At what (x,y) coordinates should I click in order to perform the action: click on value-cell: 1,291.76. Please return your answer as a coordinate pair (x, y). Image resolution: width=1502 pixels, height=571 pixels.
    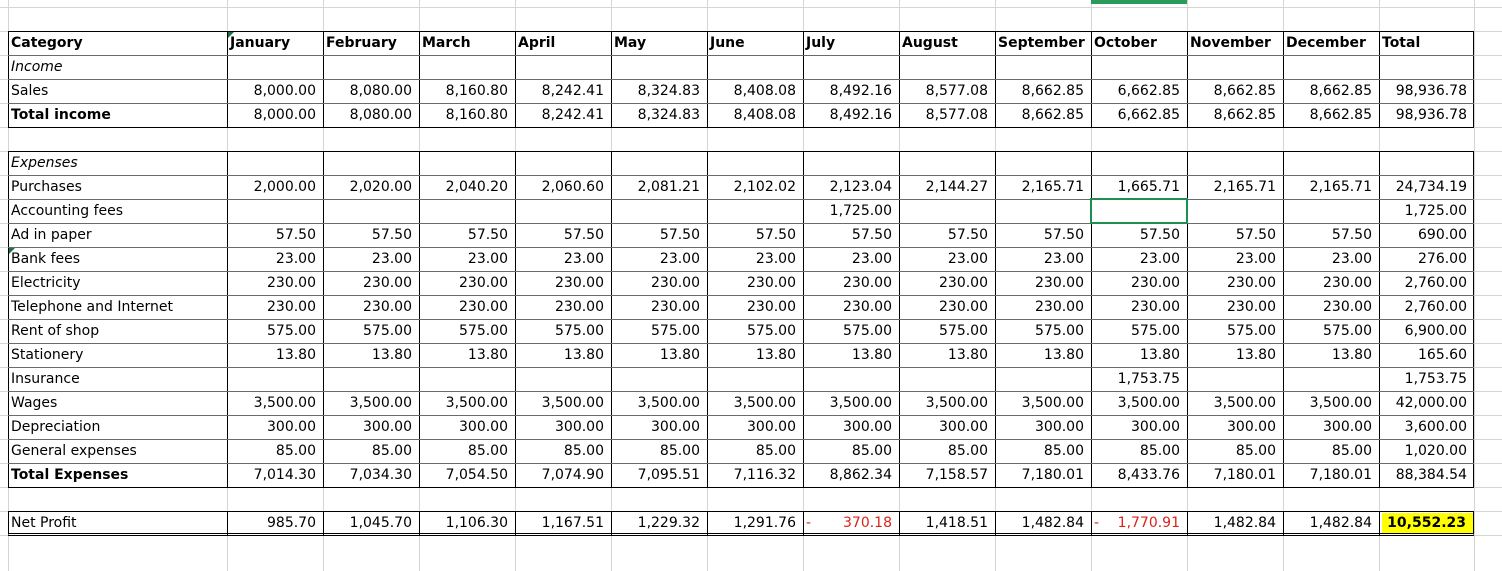
    Looking at the image, I should click on (764, 523).